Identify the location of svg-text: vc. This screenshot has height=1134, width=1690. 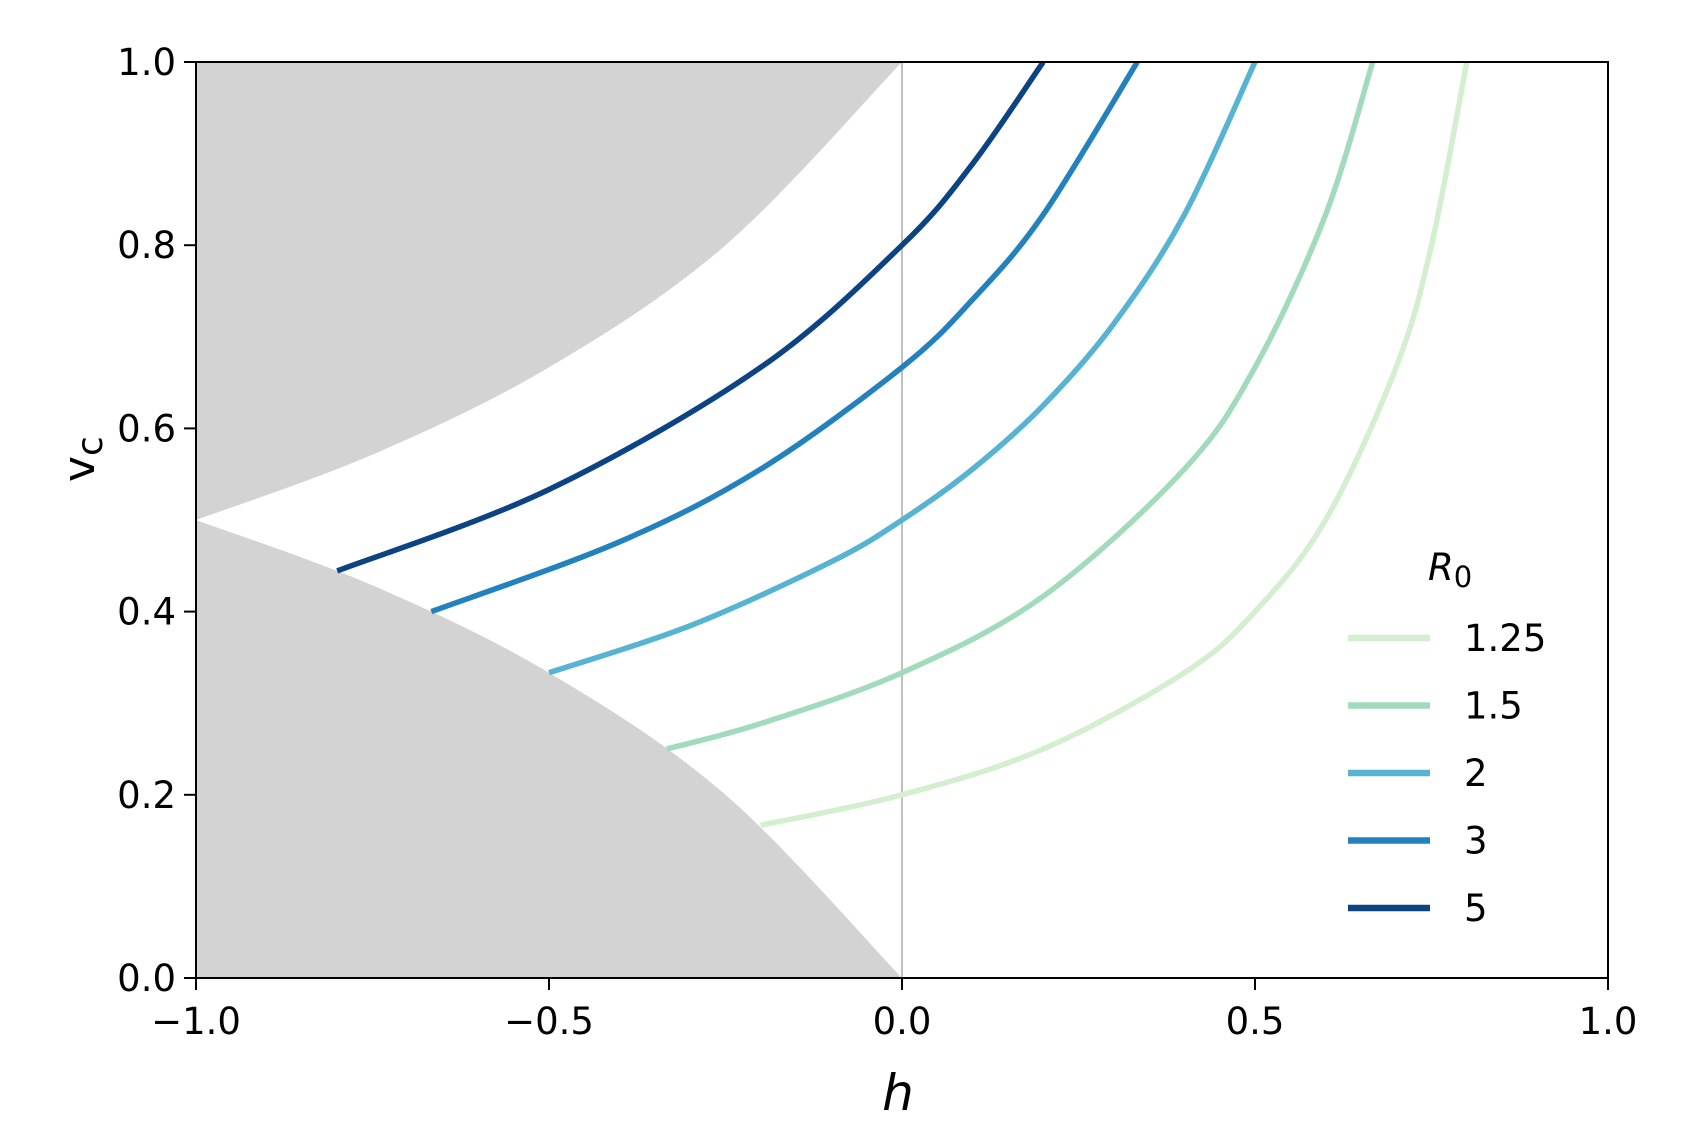
(82, 459).